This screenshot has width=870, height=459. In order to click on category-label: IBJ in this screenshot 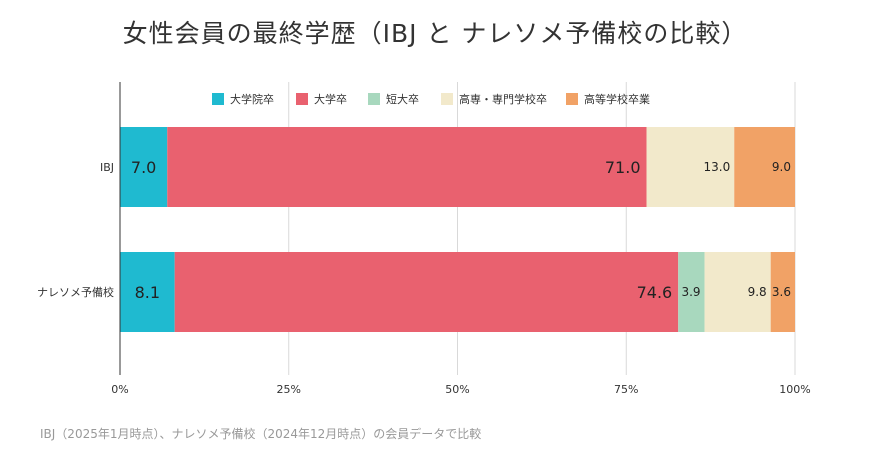, I will do `click(107, 167)`.